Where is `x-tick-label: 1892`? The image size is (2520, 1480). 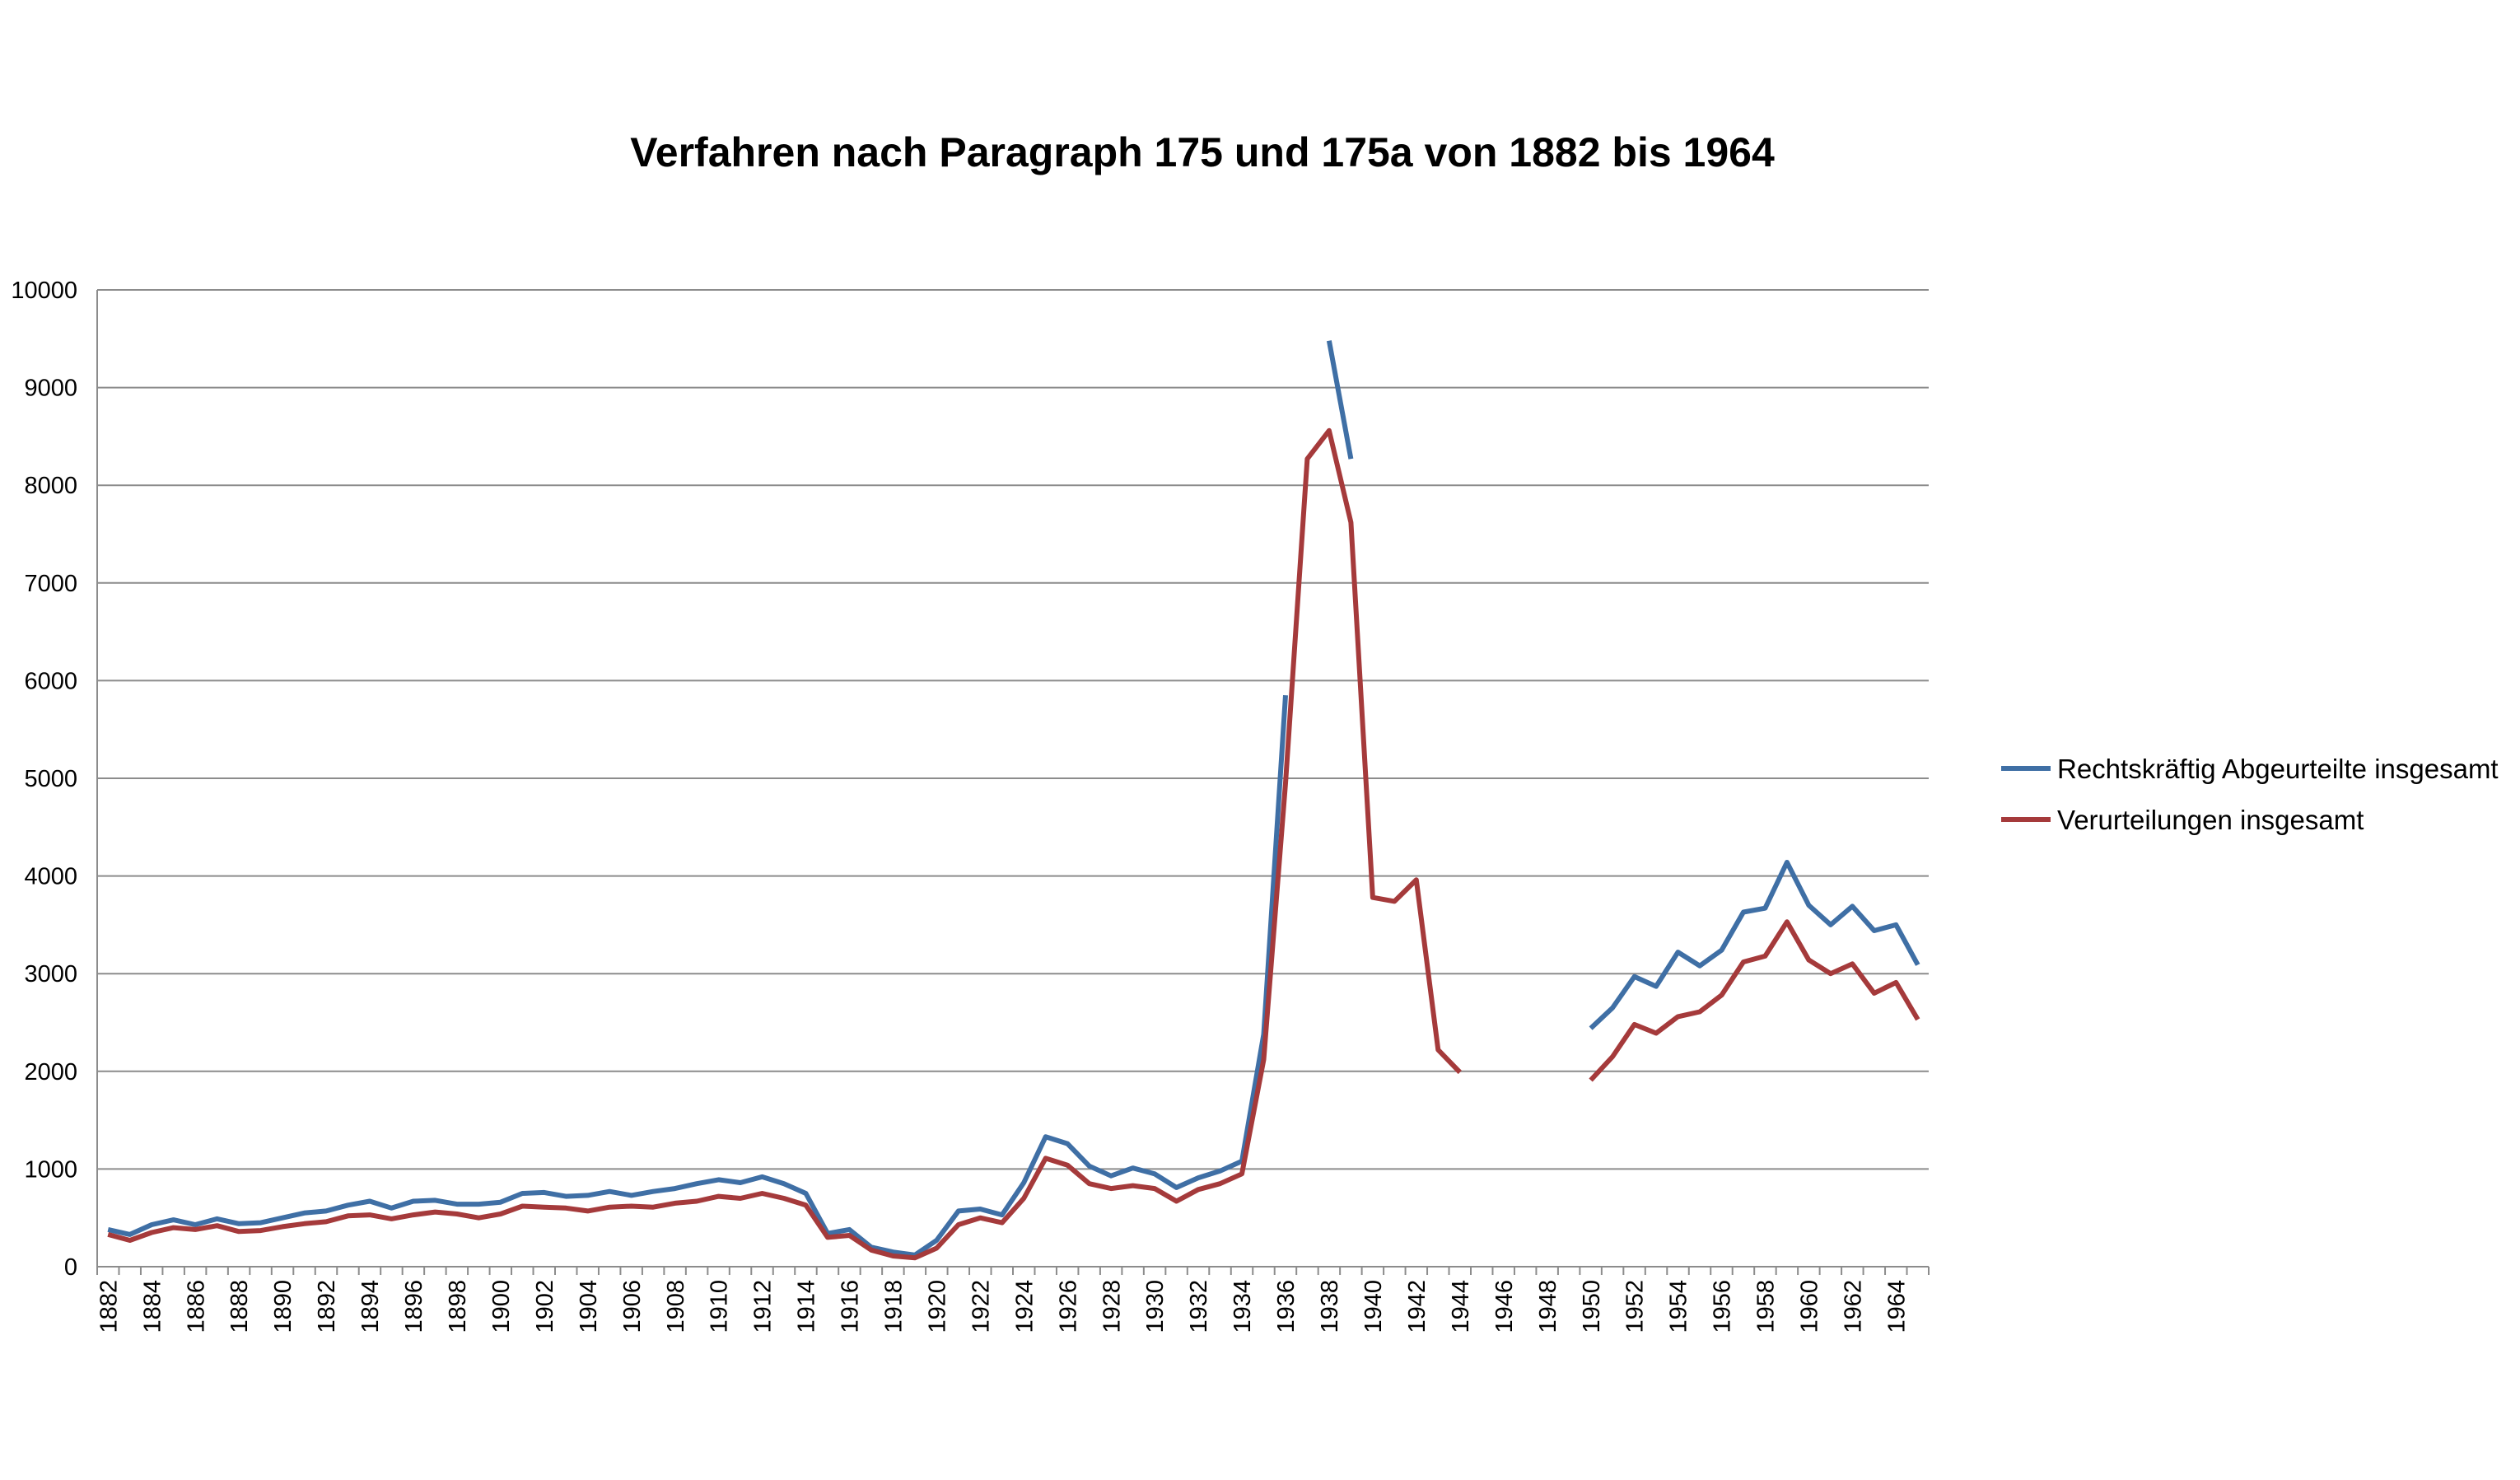
x-tick-label: 1892 is located at coordinates (327, 1306).